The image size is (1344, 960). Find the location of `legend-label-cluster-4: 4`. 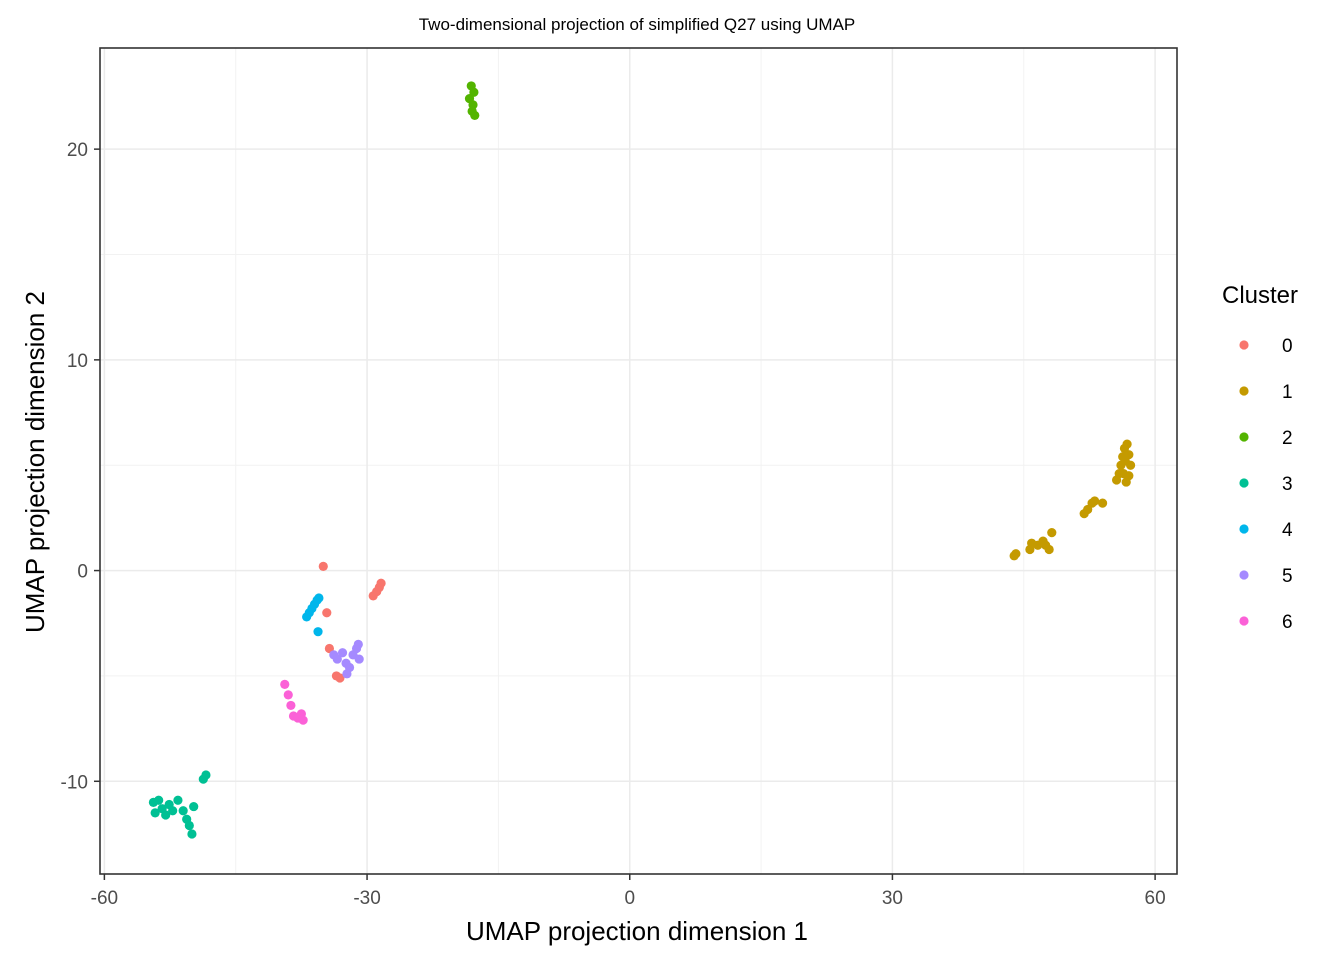

legend-label-cluster-4: 4 is located at coordinates (1287, 530).